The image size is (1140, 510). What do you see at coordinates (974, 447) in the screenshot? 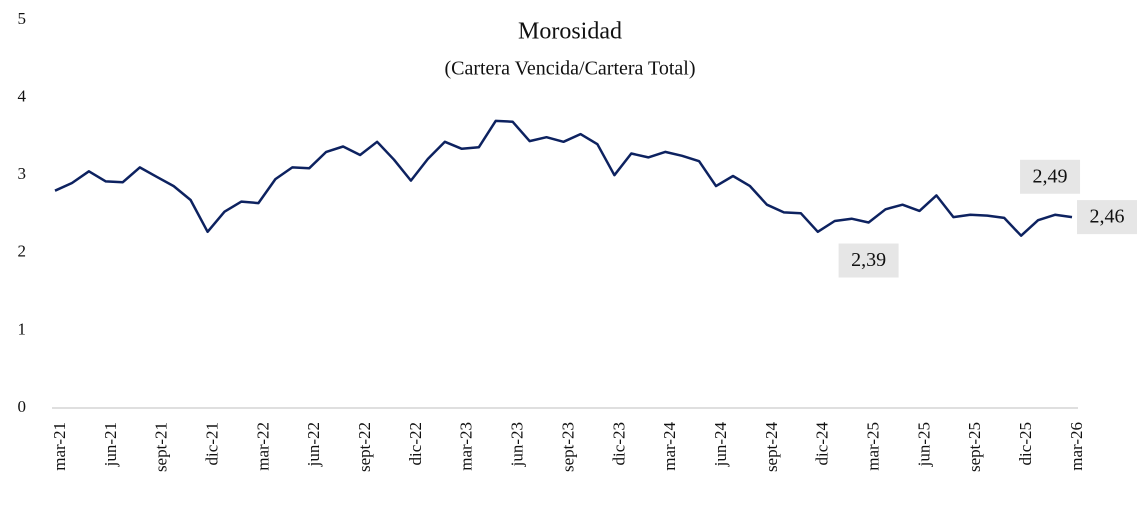
I see `x-tick-label: sept-25` at bounding box center [974, 447].